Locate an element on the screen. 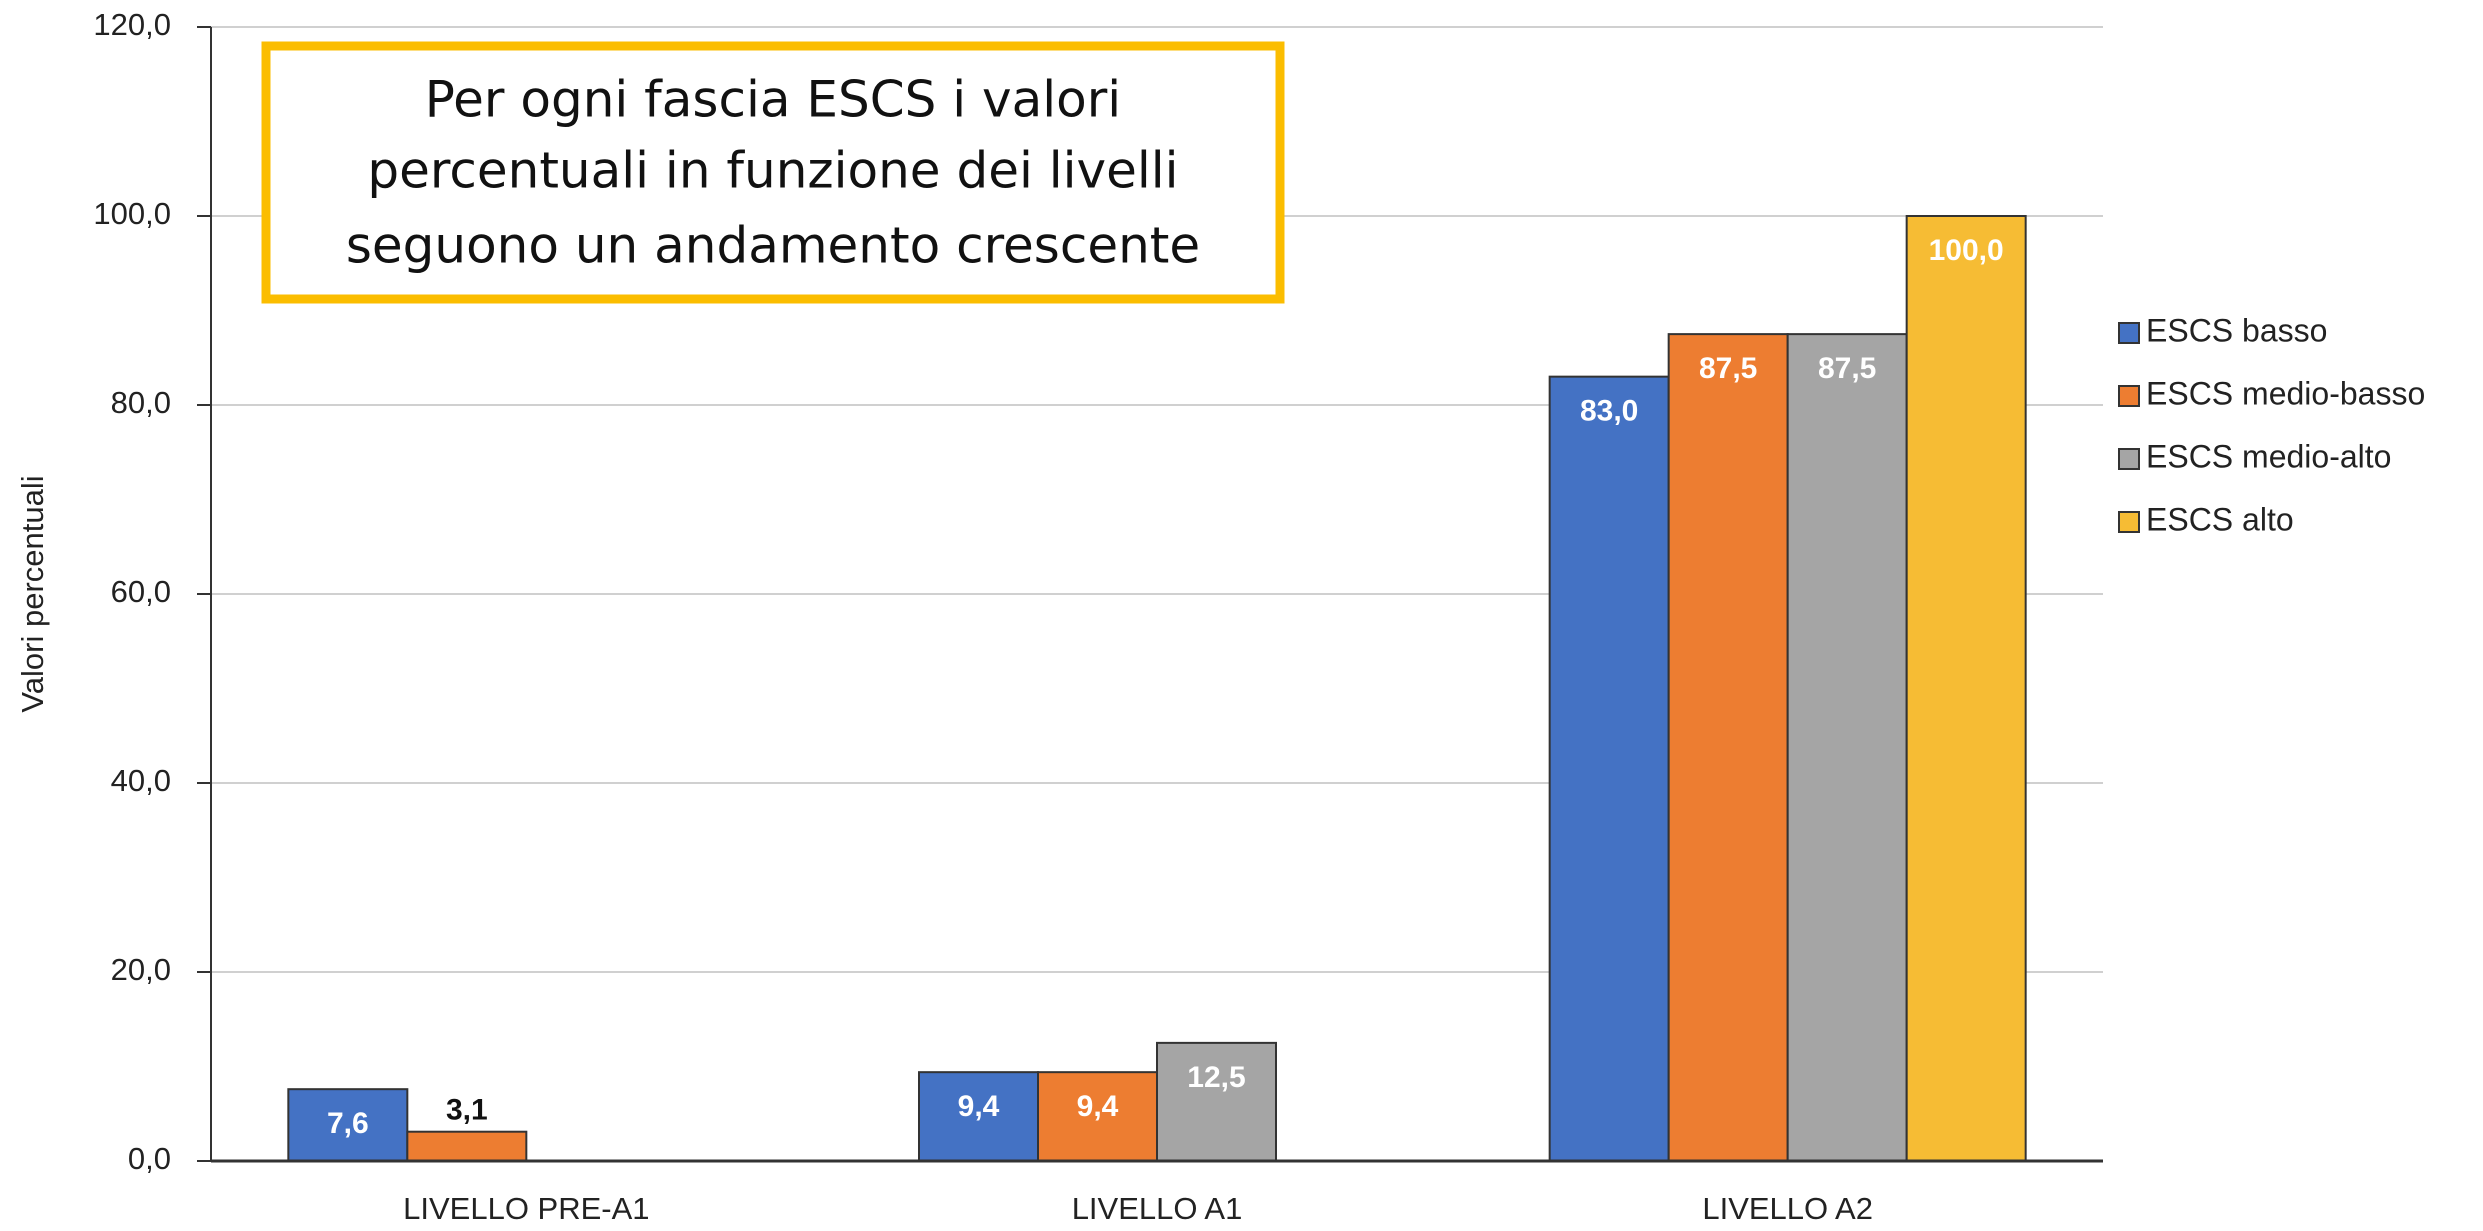 The height and width of the screenshot is (1231, 2483). value-label: 100,0 is located at coordinates (1966, 250).